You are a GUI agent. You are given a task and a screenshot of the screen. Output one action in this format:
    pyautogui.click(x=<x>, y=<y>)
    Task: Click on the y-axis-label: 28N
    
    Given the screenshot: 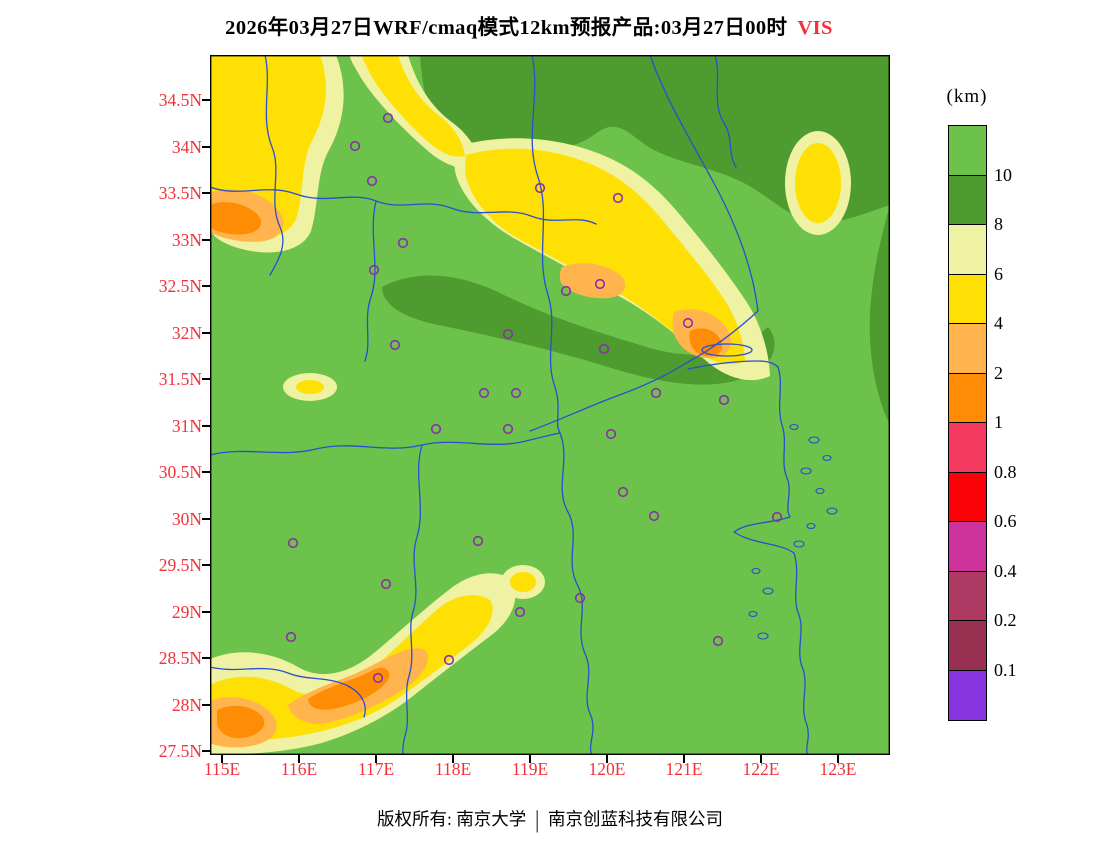 What is the action you would take?
    pyautogui.click(x=186, y=704)
    